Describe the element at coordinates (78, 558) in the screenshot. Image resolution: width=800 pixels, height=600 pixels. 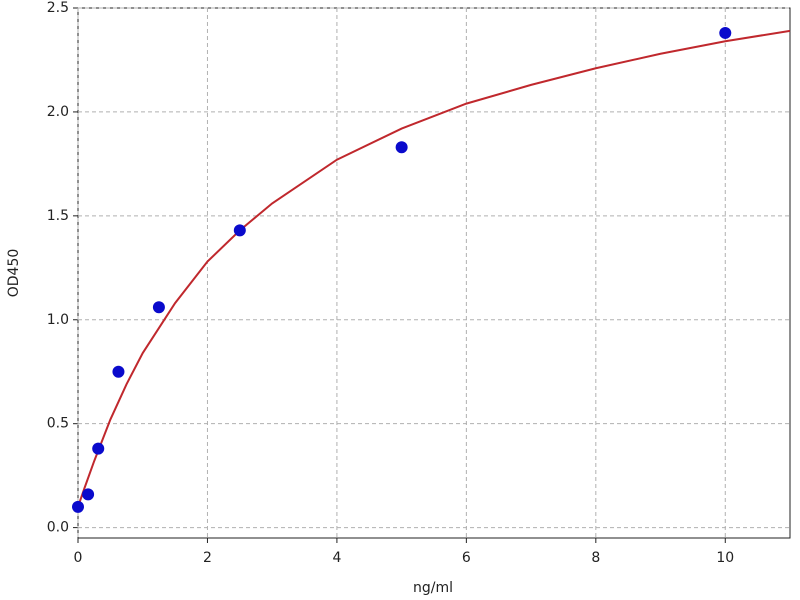
I see `x-tick-label: 0` at that location.